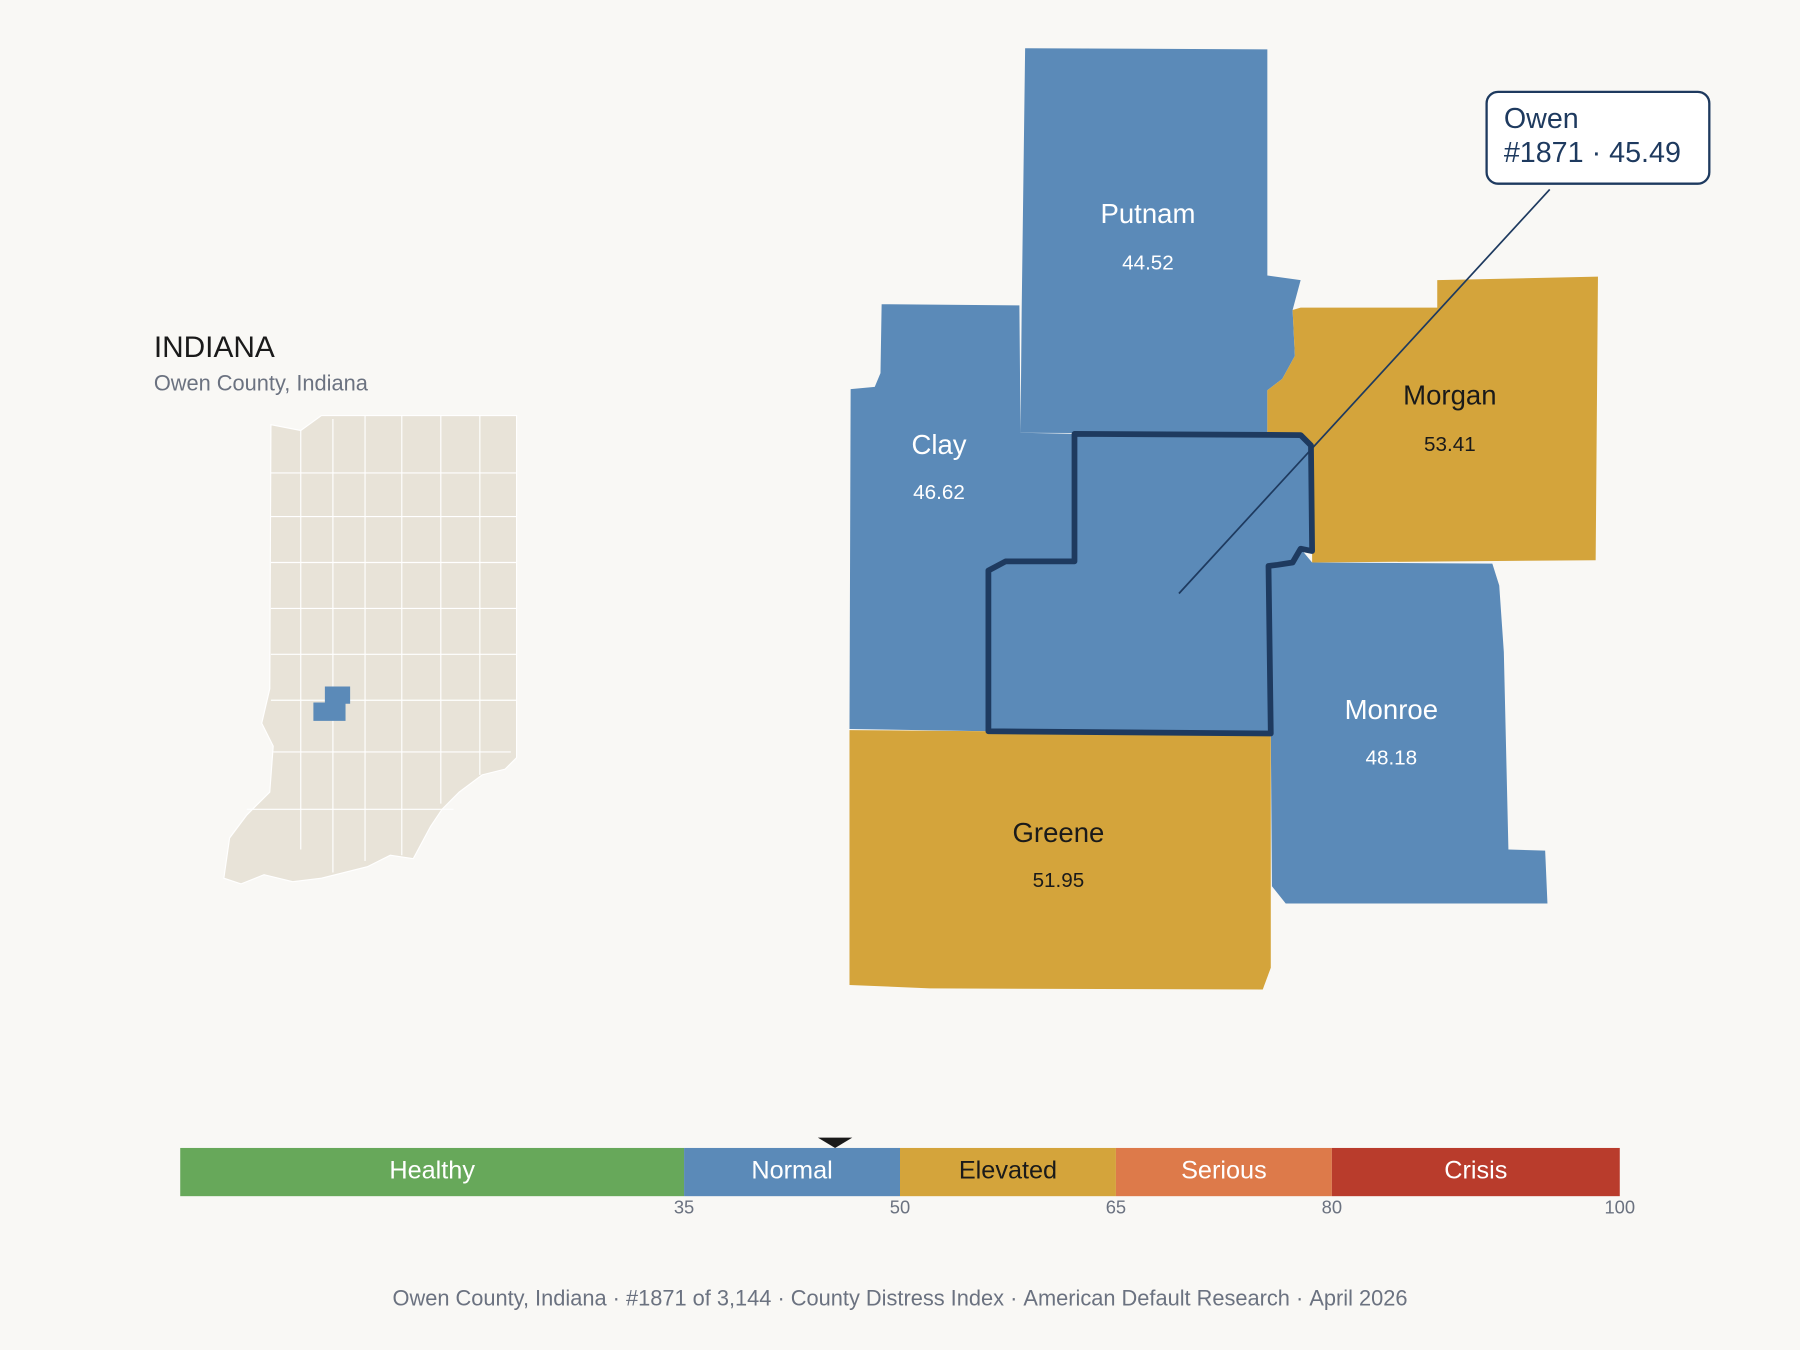 This screenshot has width=1800, height=1350. Describe the element at coordinates (698, 1297) in the screenshot. I see `footer-item: #1871 of 3,144` at that location.